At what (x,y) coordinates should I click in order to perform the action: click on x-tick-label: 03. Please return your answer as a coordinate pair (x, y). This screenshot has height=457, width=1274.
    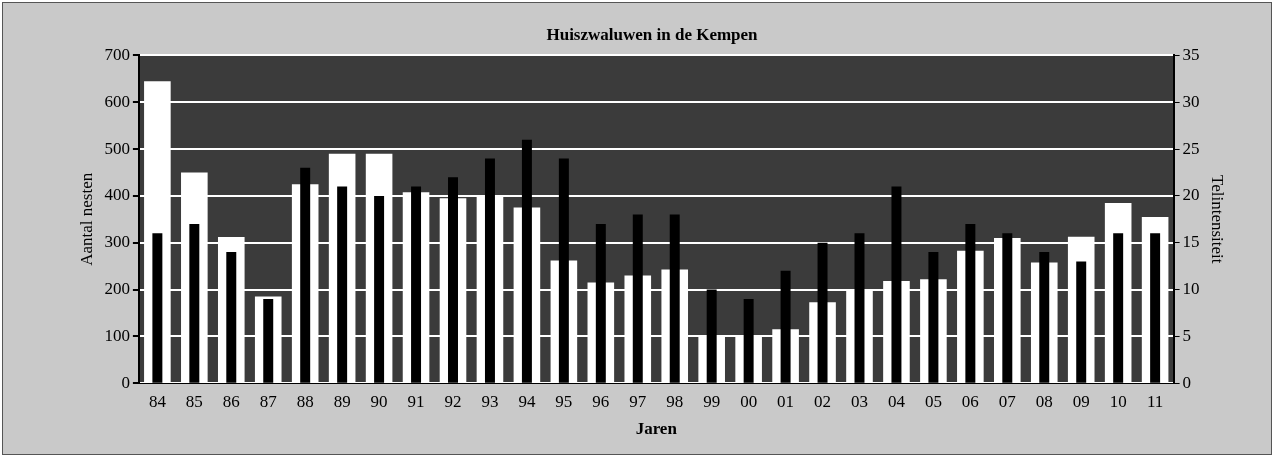
    Looking at the image, I should click on (859, 401).